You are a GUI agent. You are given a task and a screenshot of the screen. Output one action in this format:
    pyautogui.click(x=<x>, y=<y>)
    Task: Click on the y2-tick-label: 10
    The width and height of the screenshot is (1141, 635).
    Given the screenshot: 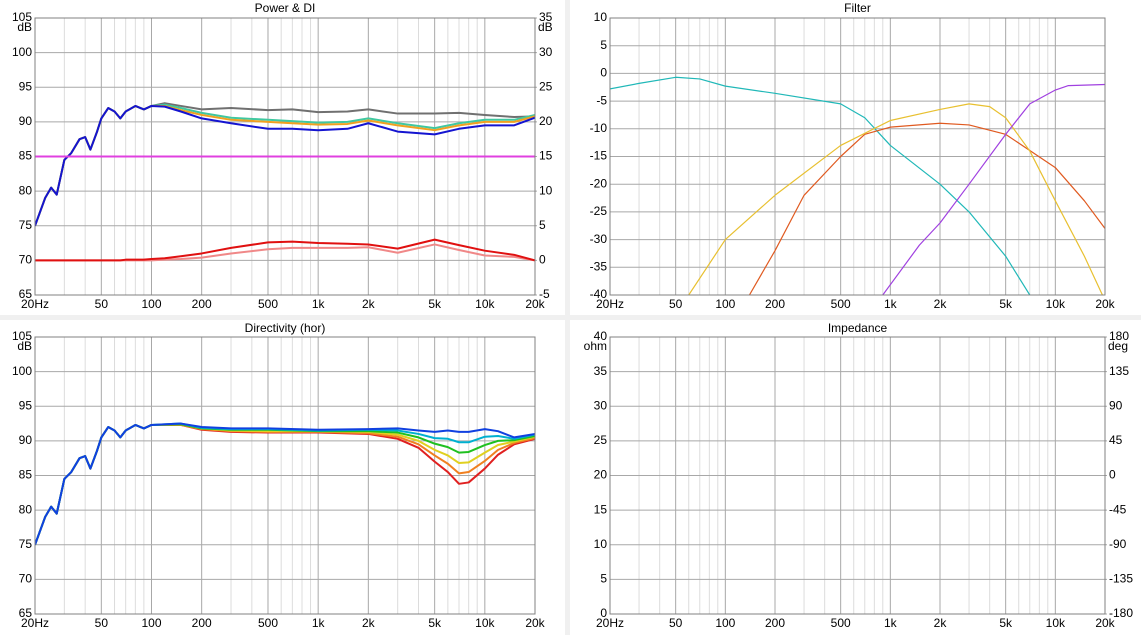 What is the action you would take?
    pyautogui.click(x=546, y=190)
    